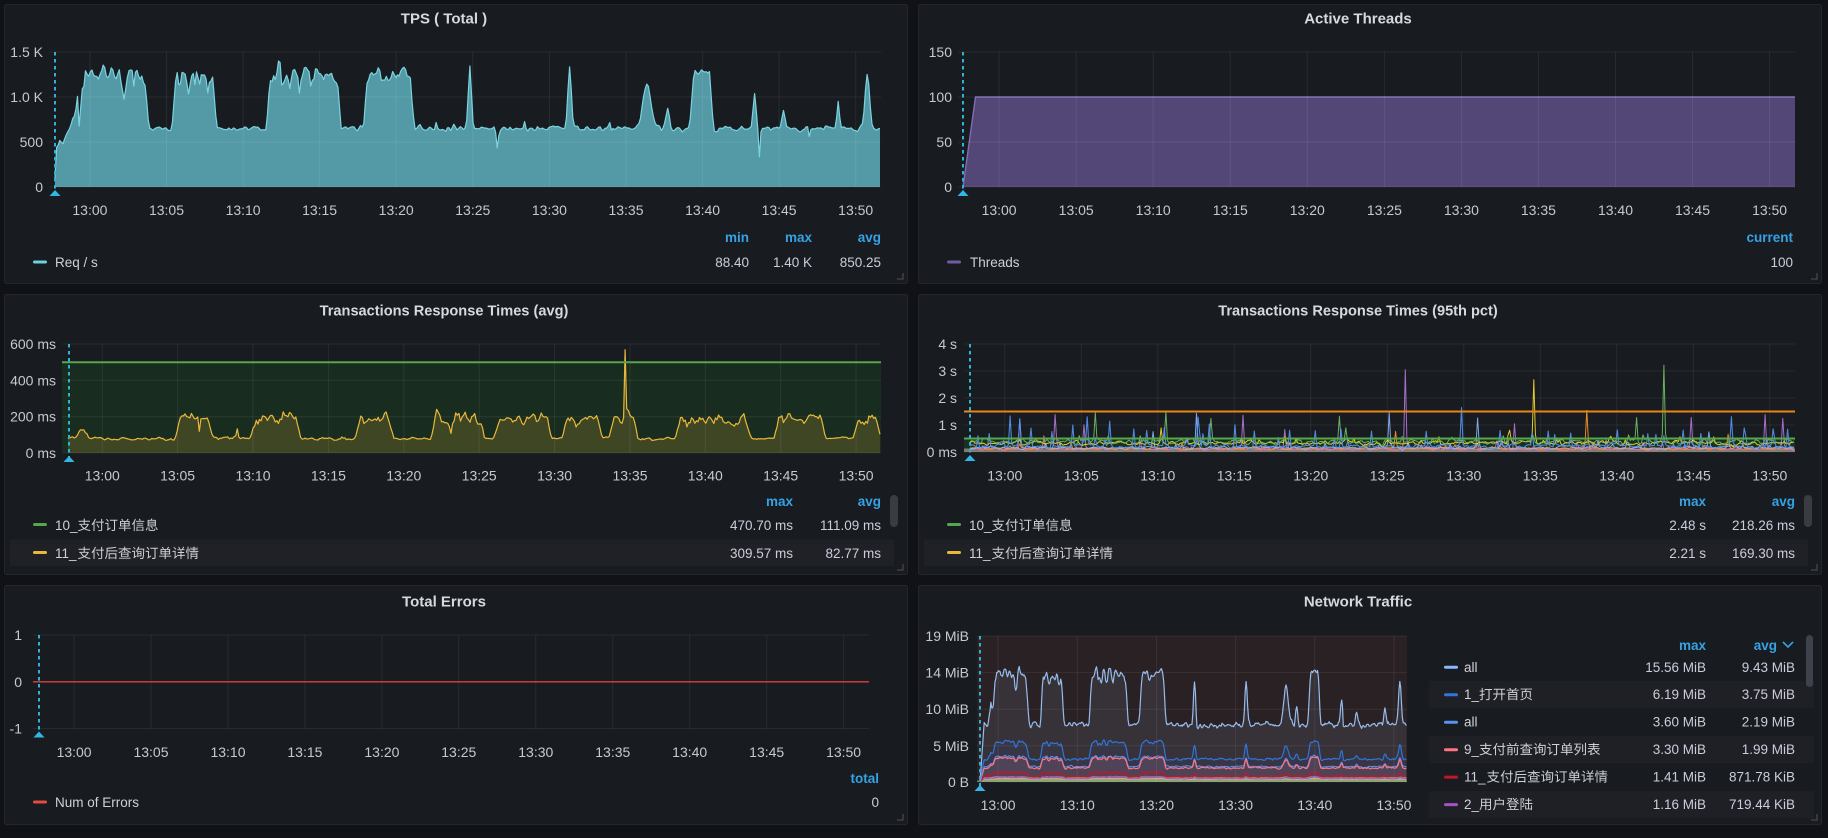 The height and width of the screenshot is (838, 1828). I want to click on svg-text: 1.16 MiB, so click(1679, 804).